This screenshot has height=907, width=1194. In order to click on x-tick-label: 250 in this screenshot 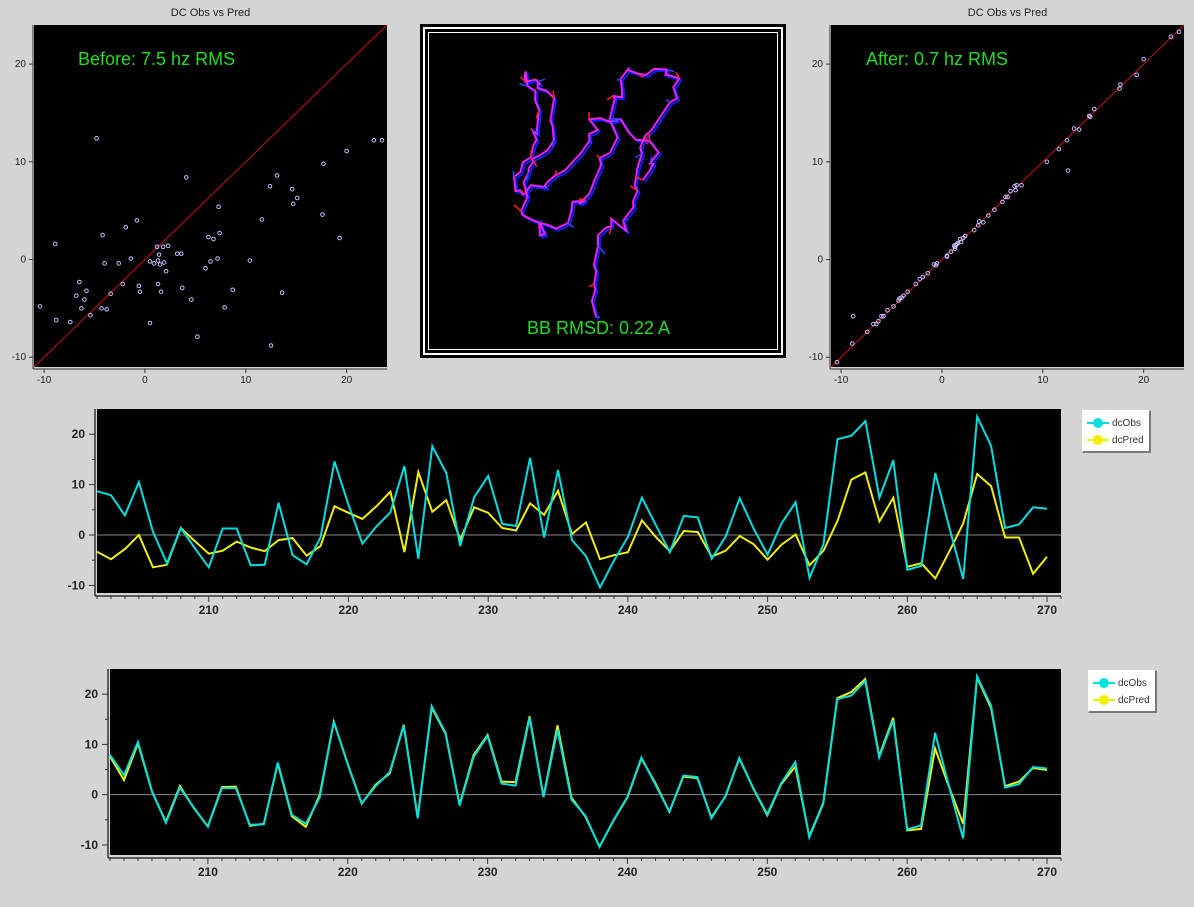, I will do `click(767, 872)`.